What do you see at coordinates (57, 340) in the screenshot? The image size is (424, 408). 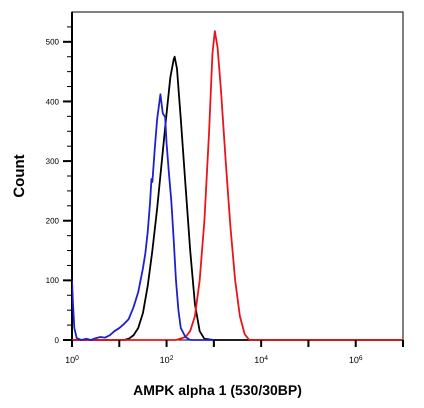 I see `y-tick-label: 0` at bounding box center [57, 340].